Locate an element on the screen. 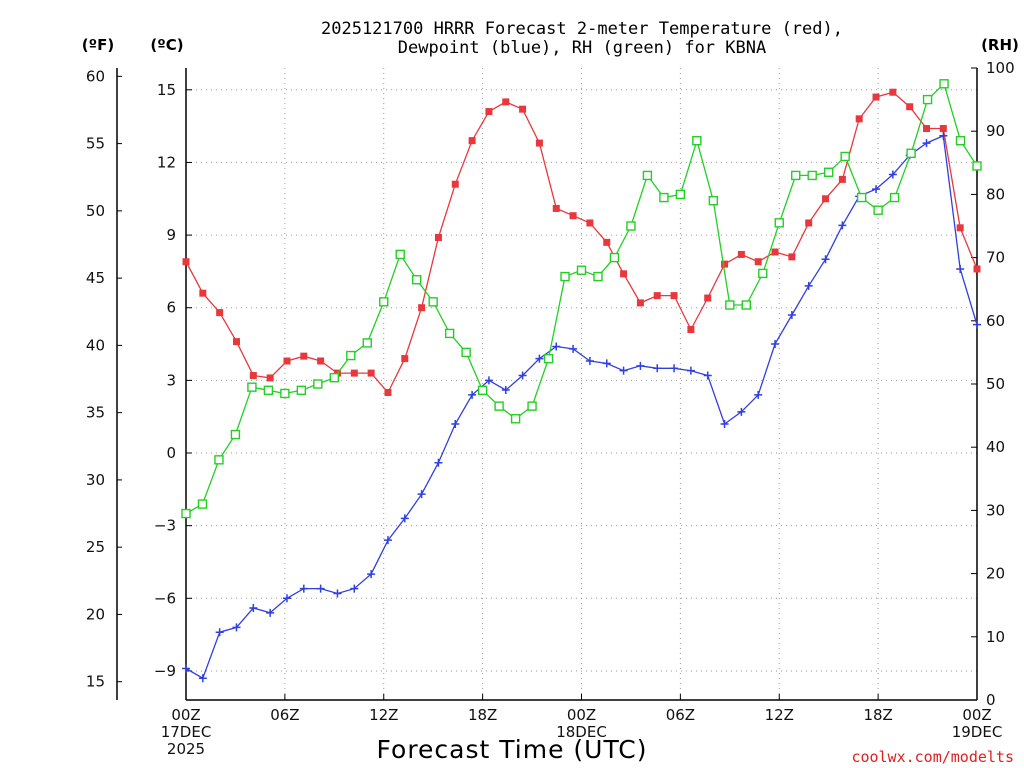 This screenshot has width=1024, height=768. celsius-tick-label: −9 is located at coordinates (165, 671).